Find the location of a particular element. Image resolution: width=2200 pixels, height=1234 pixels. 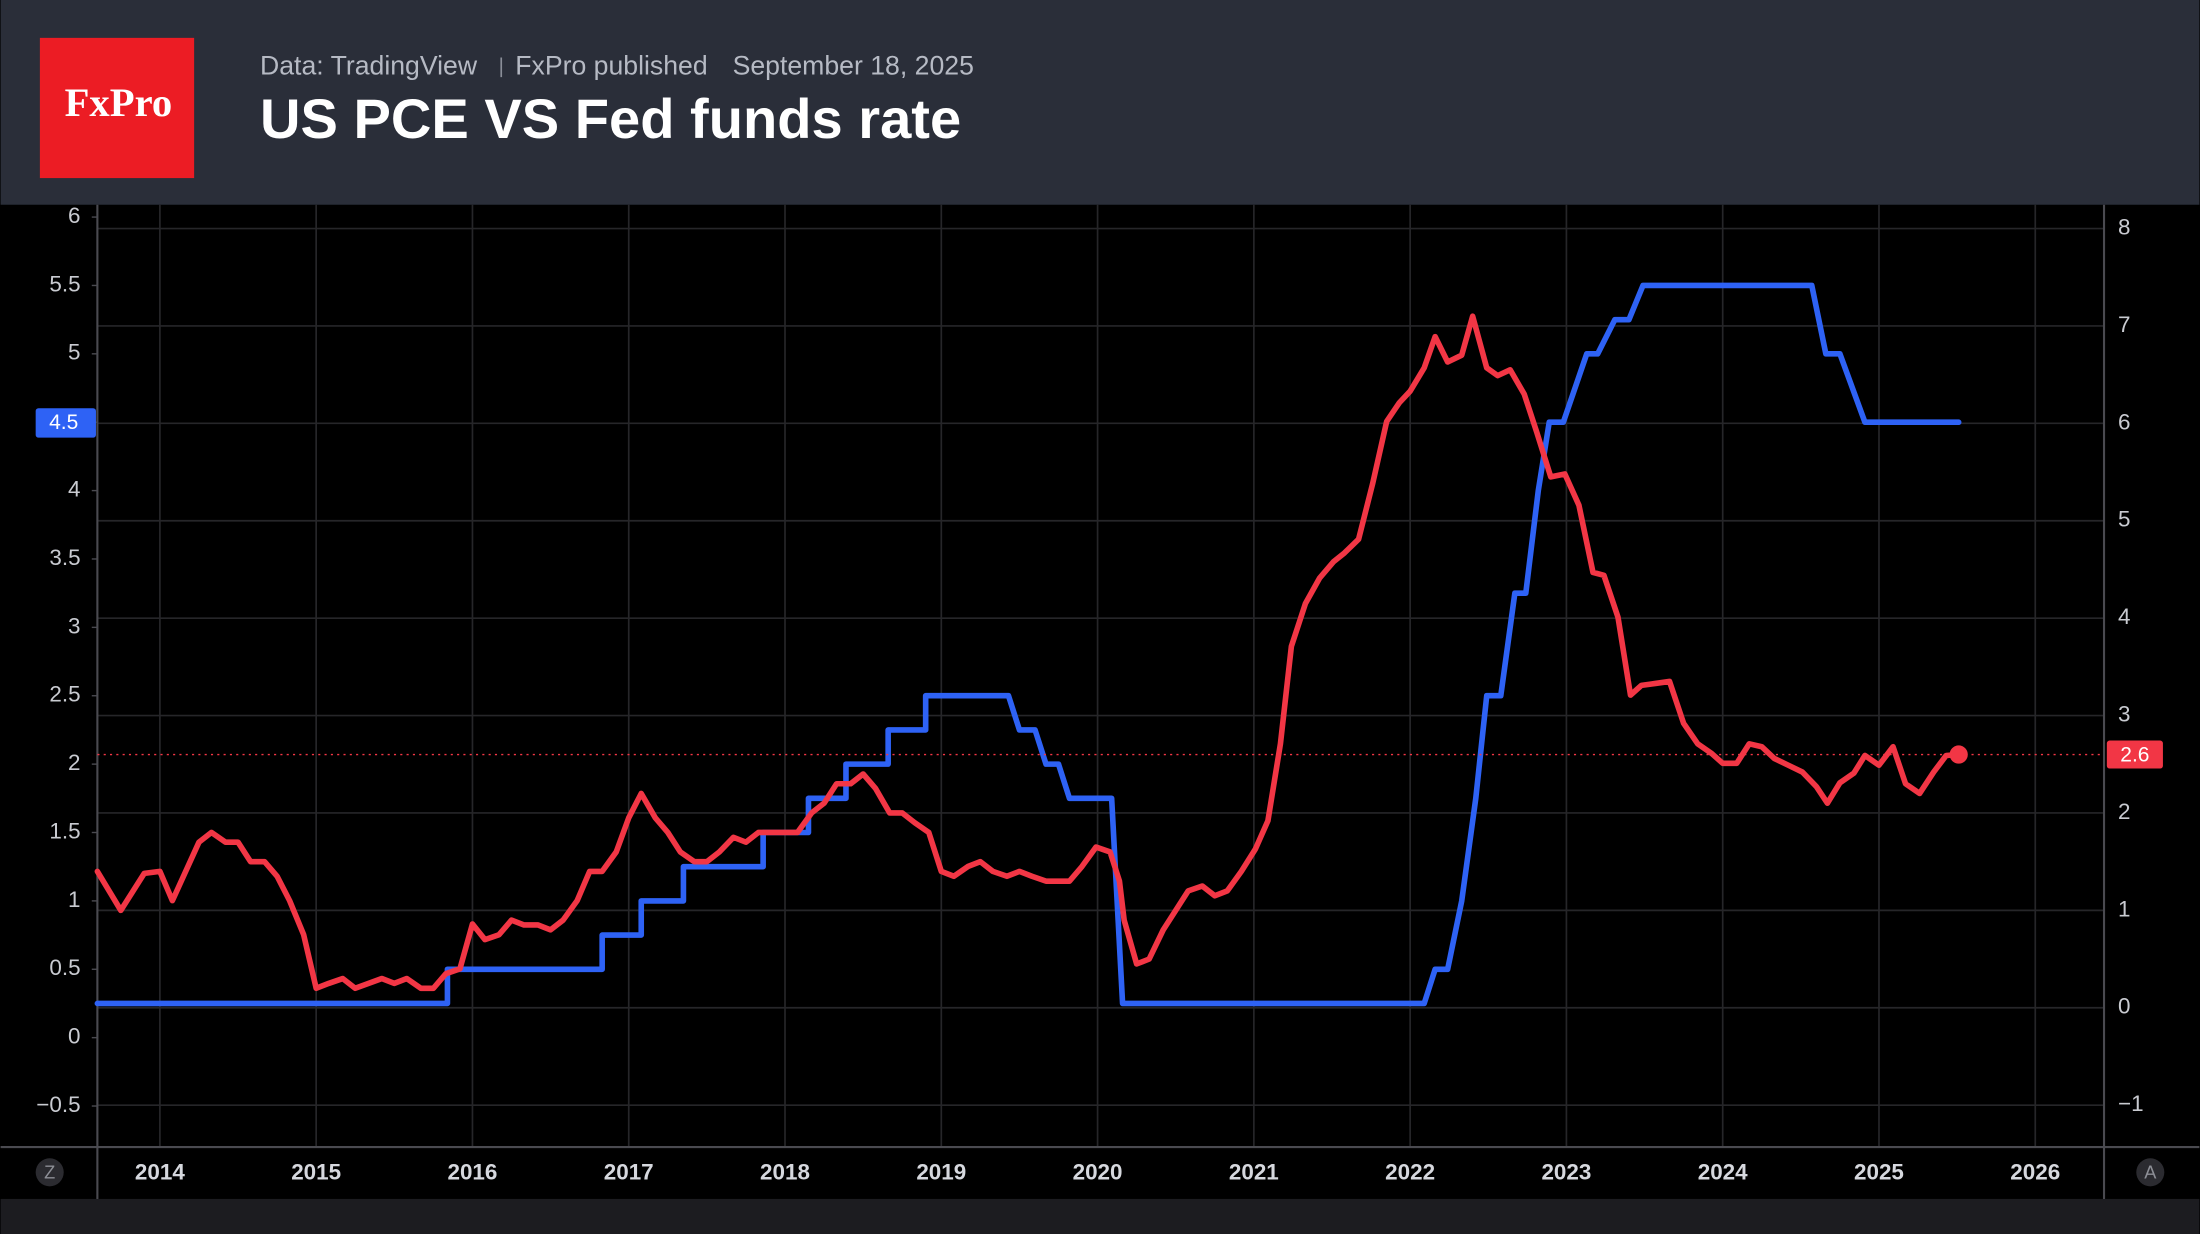

x-tick-label: 2015 is located at coordinates (316, 1172).